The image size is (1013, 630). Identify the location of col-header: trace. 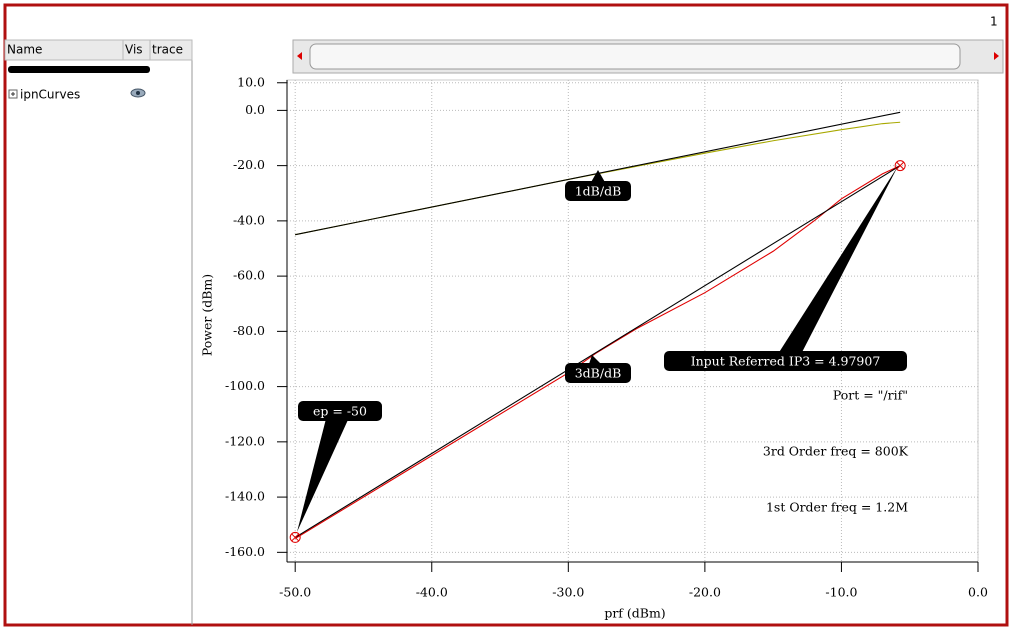
(167, 50).